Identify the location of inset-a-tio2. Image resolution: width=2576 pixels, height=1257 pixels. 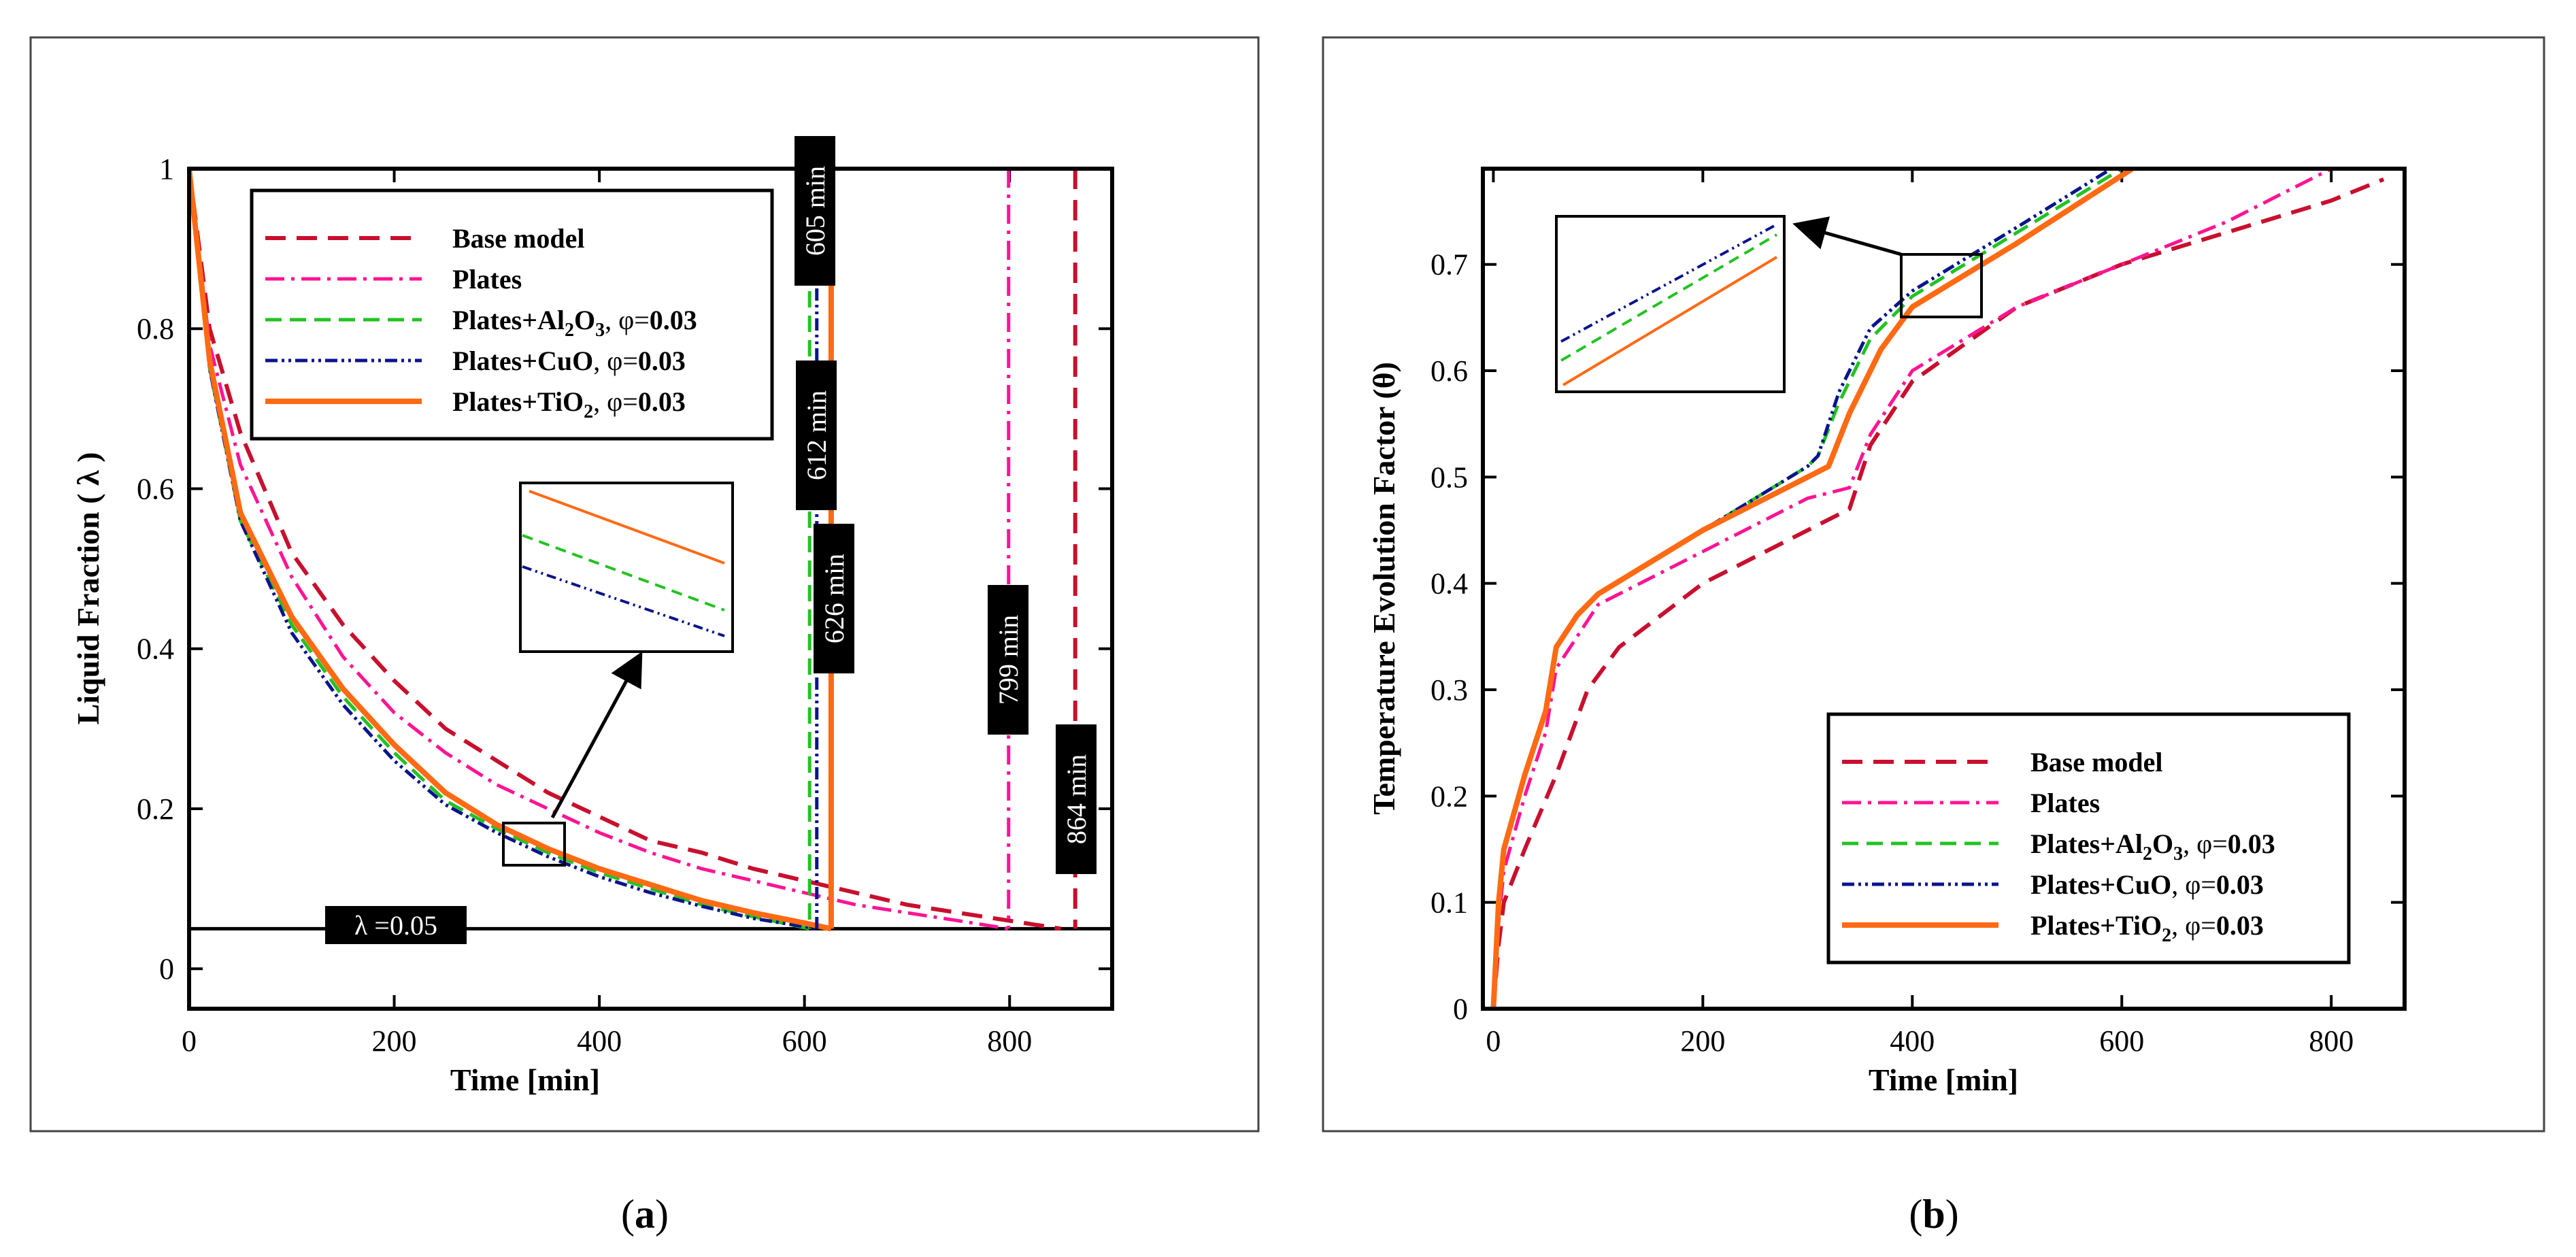
(627, 528).